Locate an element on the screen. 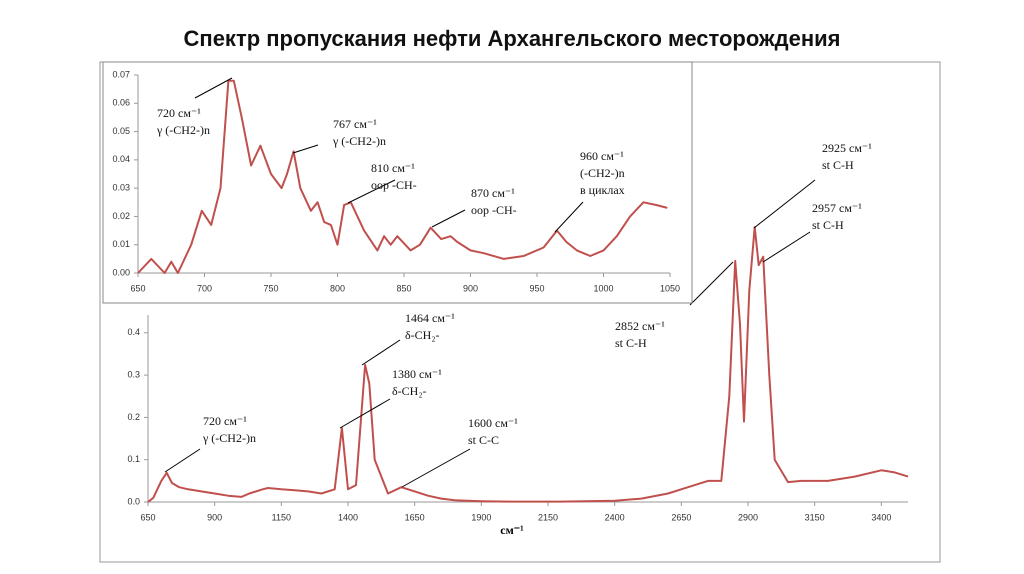 This screenshot has width=1024, height=574. y-tick-label: 0.1 is located at coordinates (133, 459).